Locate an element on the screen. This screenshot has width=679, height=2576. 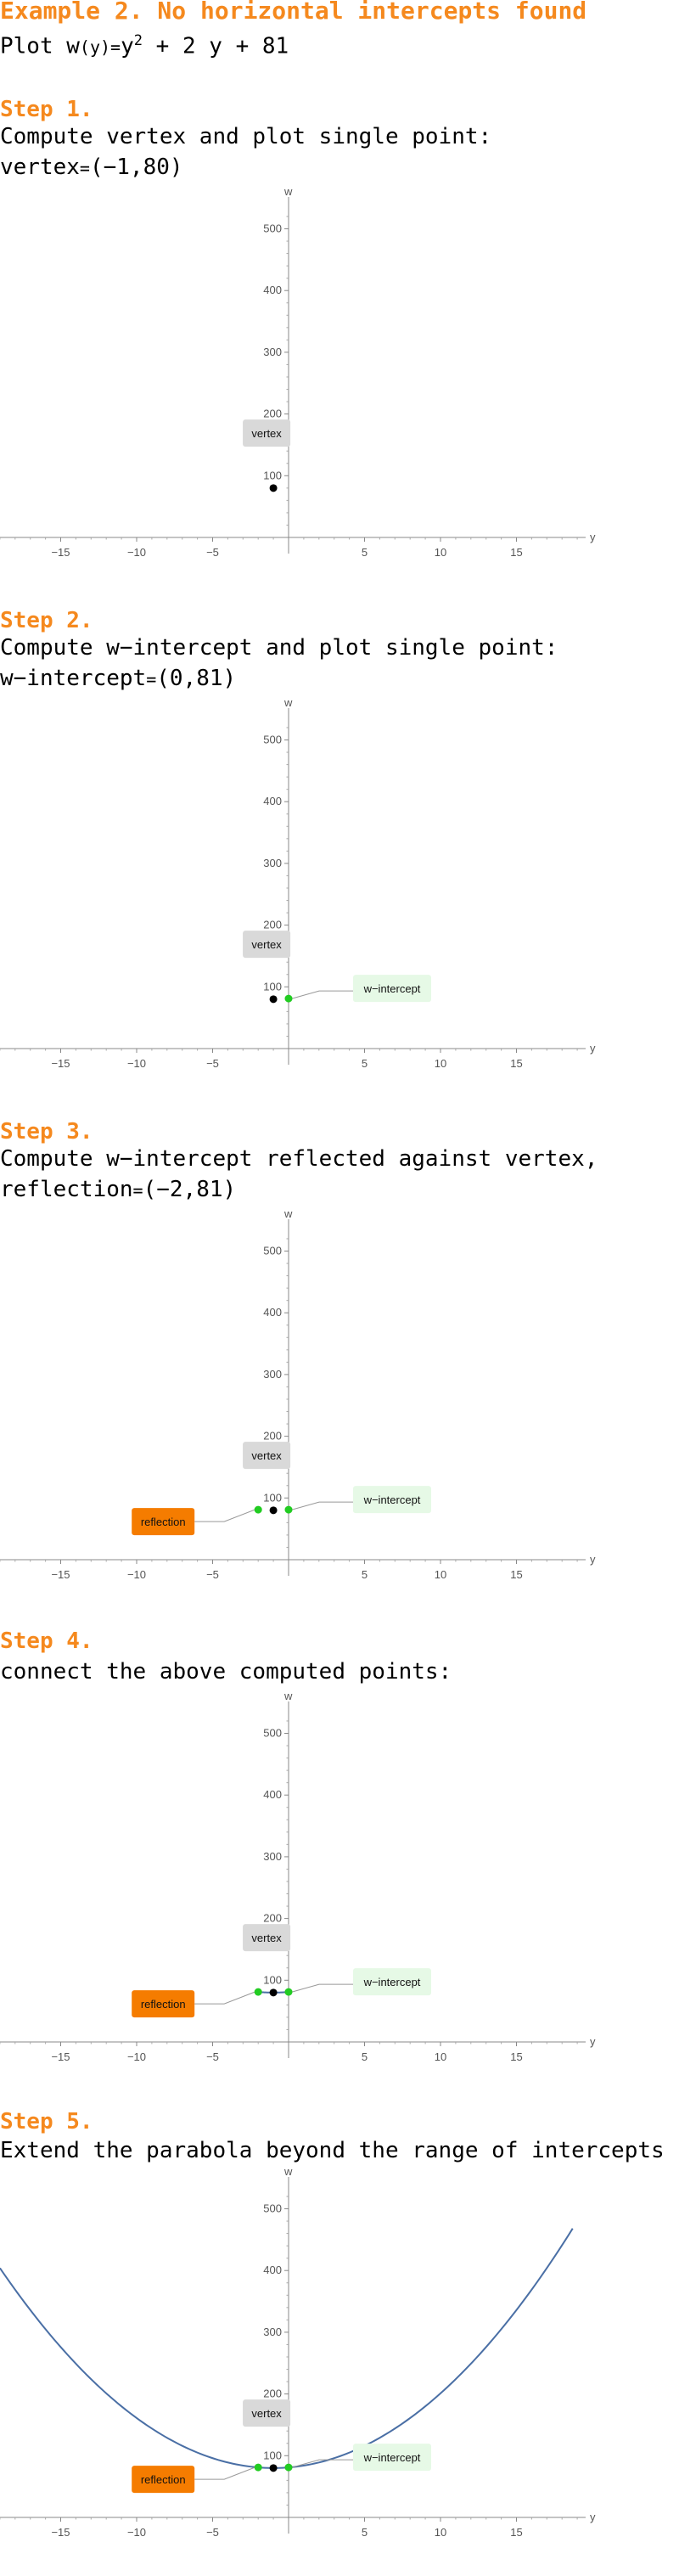
intercept-label-box is located at coordinates (392, 2458).